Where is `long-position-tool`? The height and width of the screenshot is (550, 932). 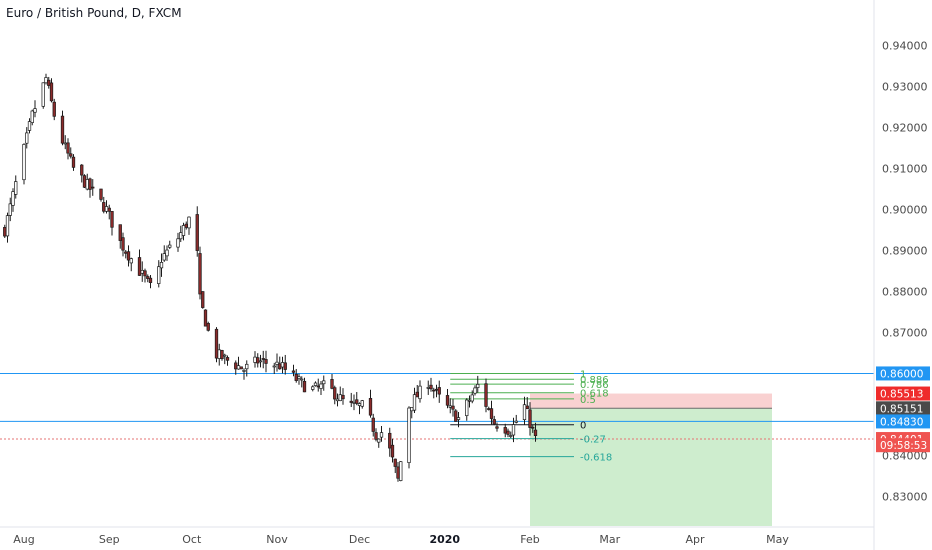
long-position-tool is located at coordinates (651, 459).